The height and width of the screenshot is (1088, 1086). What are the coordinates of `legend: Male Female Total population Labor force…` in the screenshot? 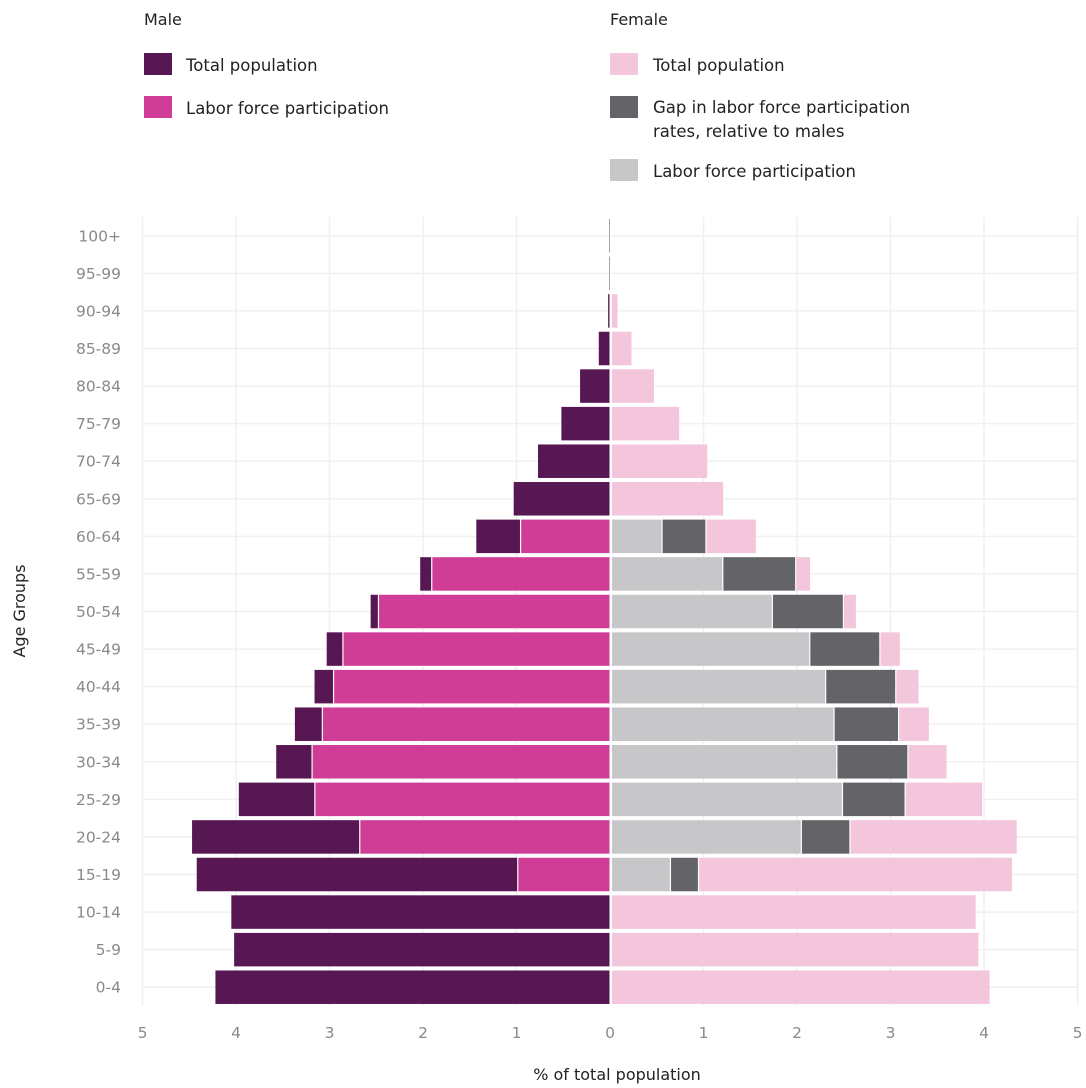 It's located at (527, 95).